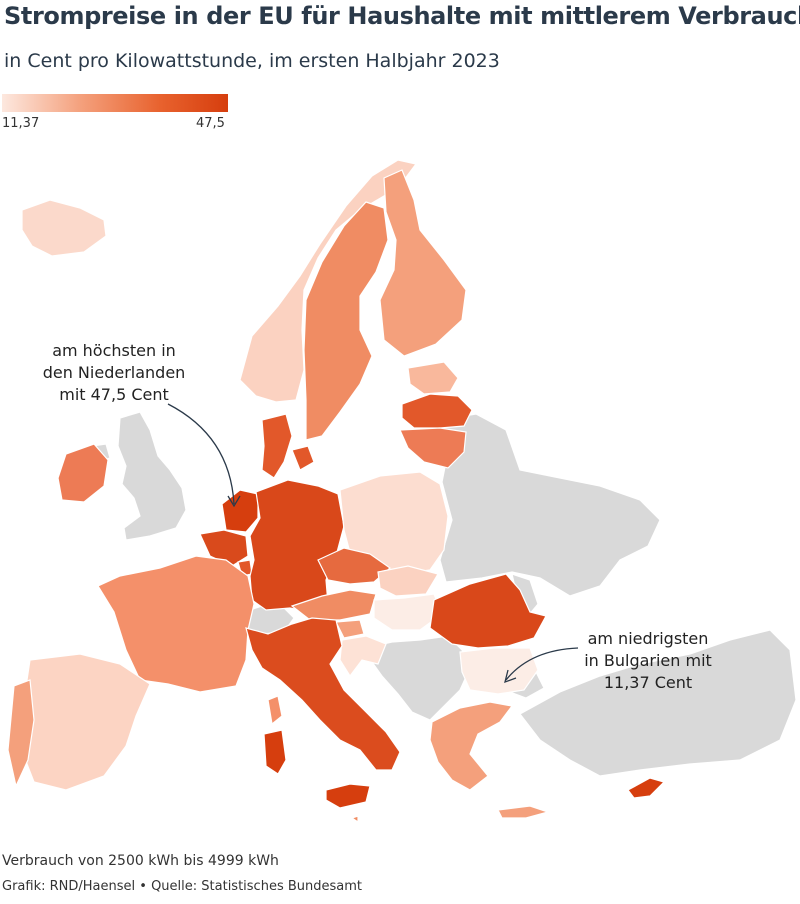 The width and height of the screenshot is (800, 904). Describe the element at coordinates (210, 123) in the screenshot. I see `legend-max-label: 47,5` at that location.